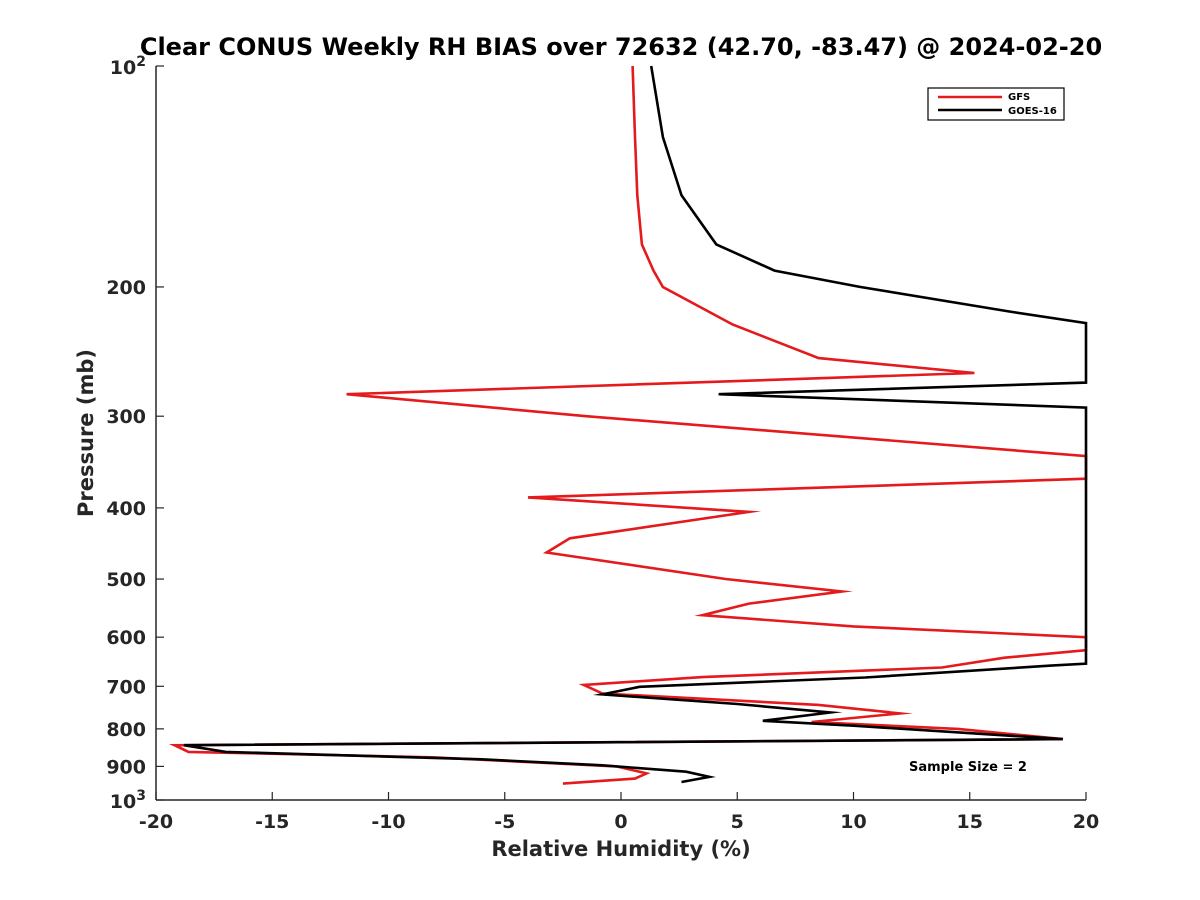 This screenshot has height=900, width=1200. Describe the element at coordinates (1086, 822) in the screenshot. I see `x-tick-label: 20` at that location.